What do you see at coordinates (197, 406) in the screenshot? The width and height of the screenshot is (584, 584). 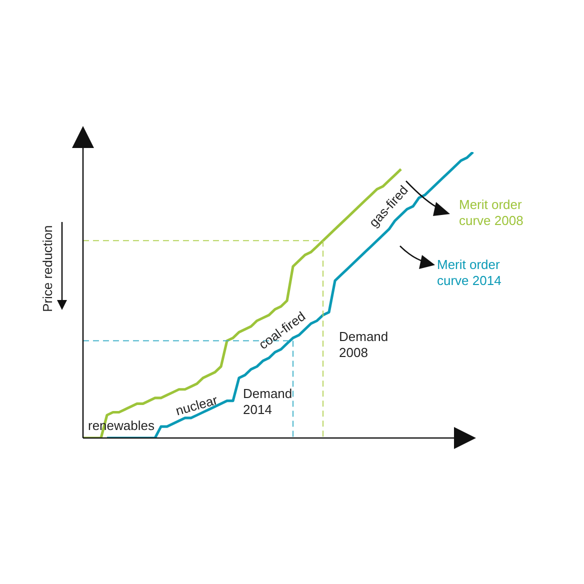 I see `annotation: nuclear` at bounding box center [197, 406].